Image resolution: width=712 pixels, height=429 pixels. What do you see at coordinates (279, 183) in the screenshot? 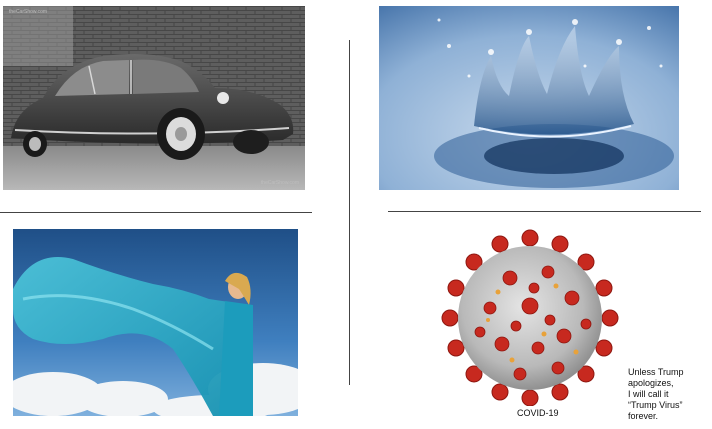
I see `watermark-bottom: theCarShow.com` at bounding box center [279, 183].